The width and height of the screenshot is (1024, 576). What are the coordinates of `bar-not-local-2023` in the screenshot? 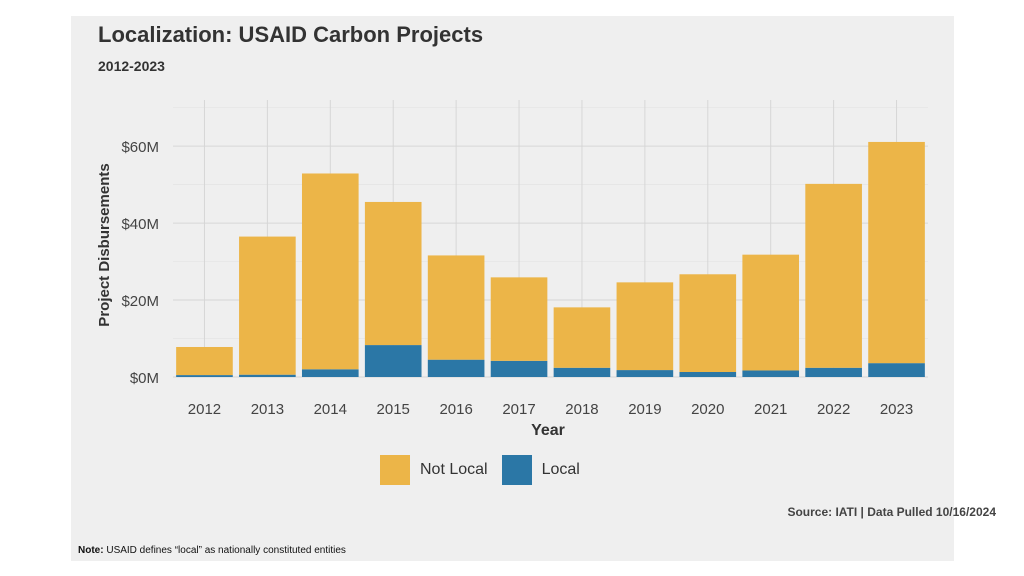 It's located at (896, 252).